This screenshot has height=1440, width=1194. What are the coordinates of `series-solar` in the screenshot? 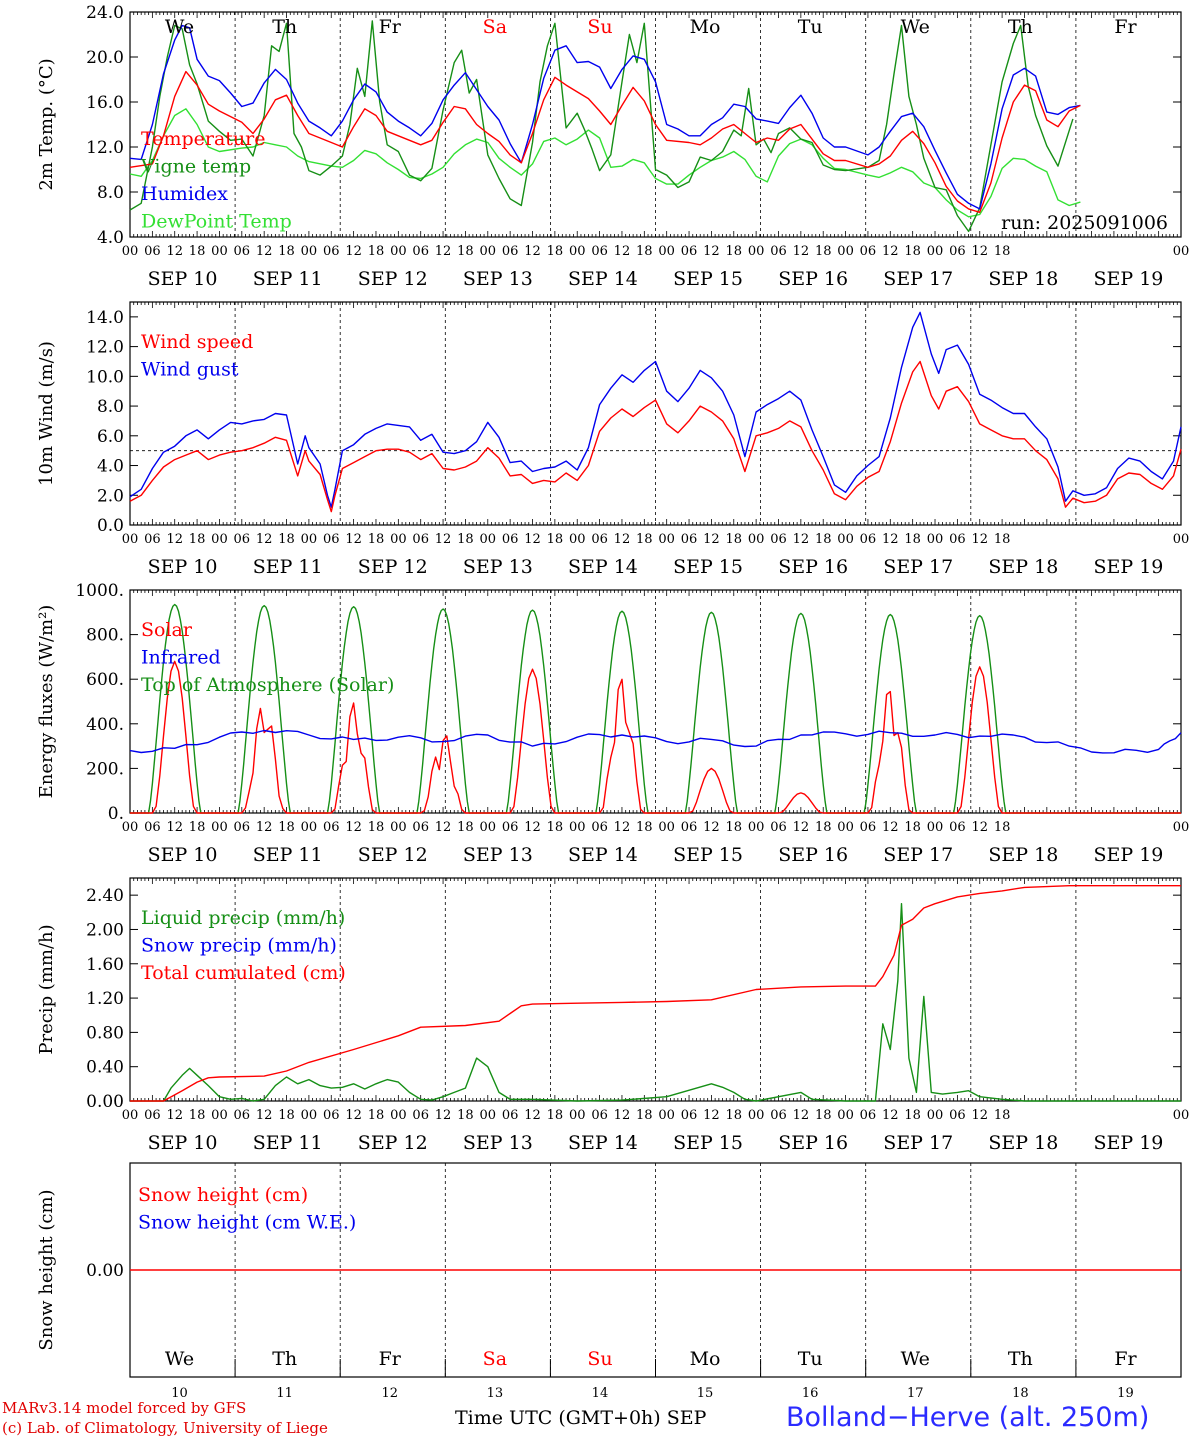 It's located at (655, 737).